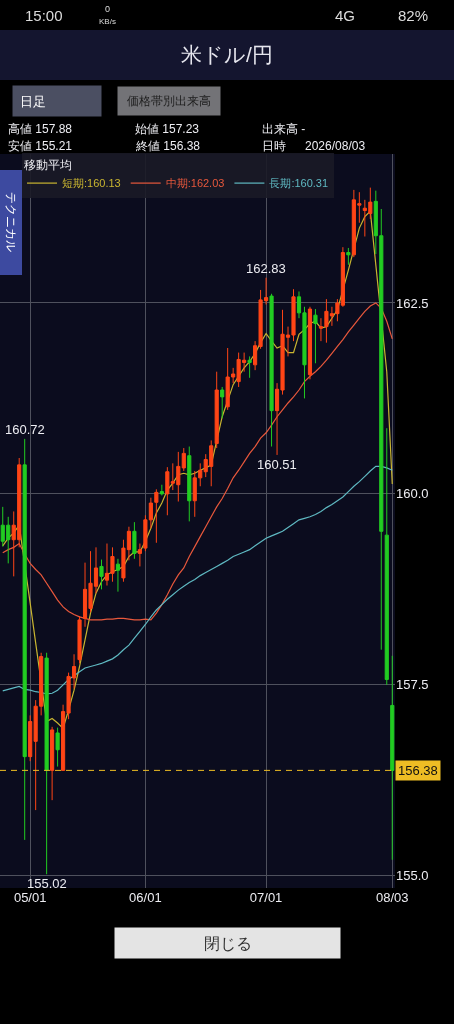  I want to click on text: 0, so click(108, 9).